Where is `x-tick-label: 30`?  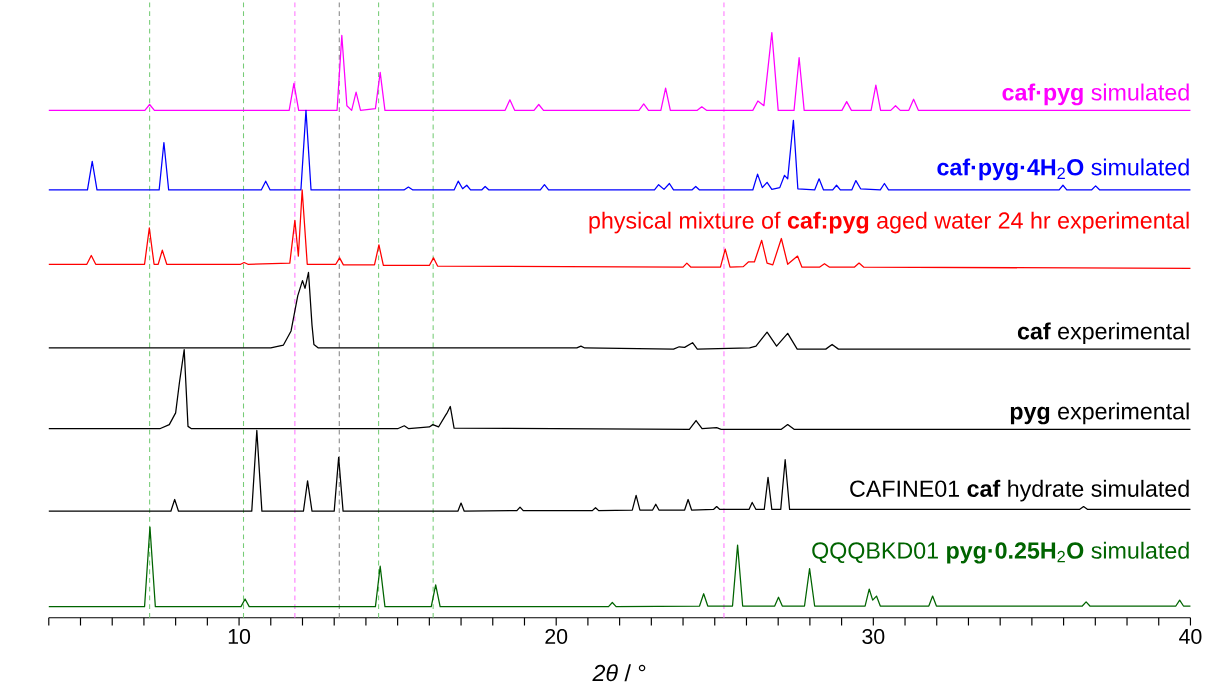 x-tick-label: 30 is located at coordinates (873, 637).